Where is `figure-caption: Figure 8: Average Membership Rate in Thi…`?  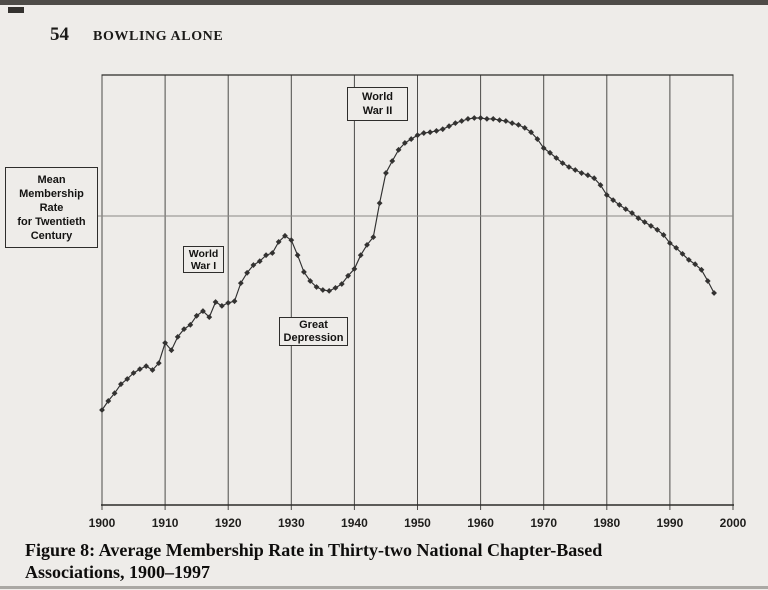 figure-caption: Figure 8: Average Membership Rate in Thi… is located at coordinates (385, 561).